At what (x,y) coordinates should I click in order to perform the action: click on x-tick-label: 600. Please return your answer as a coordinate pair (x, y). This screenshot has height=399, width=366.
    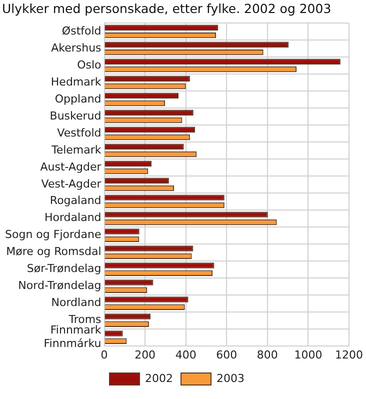
    Looking at the image, I should click on (227, 355).